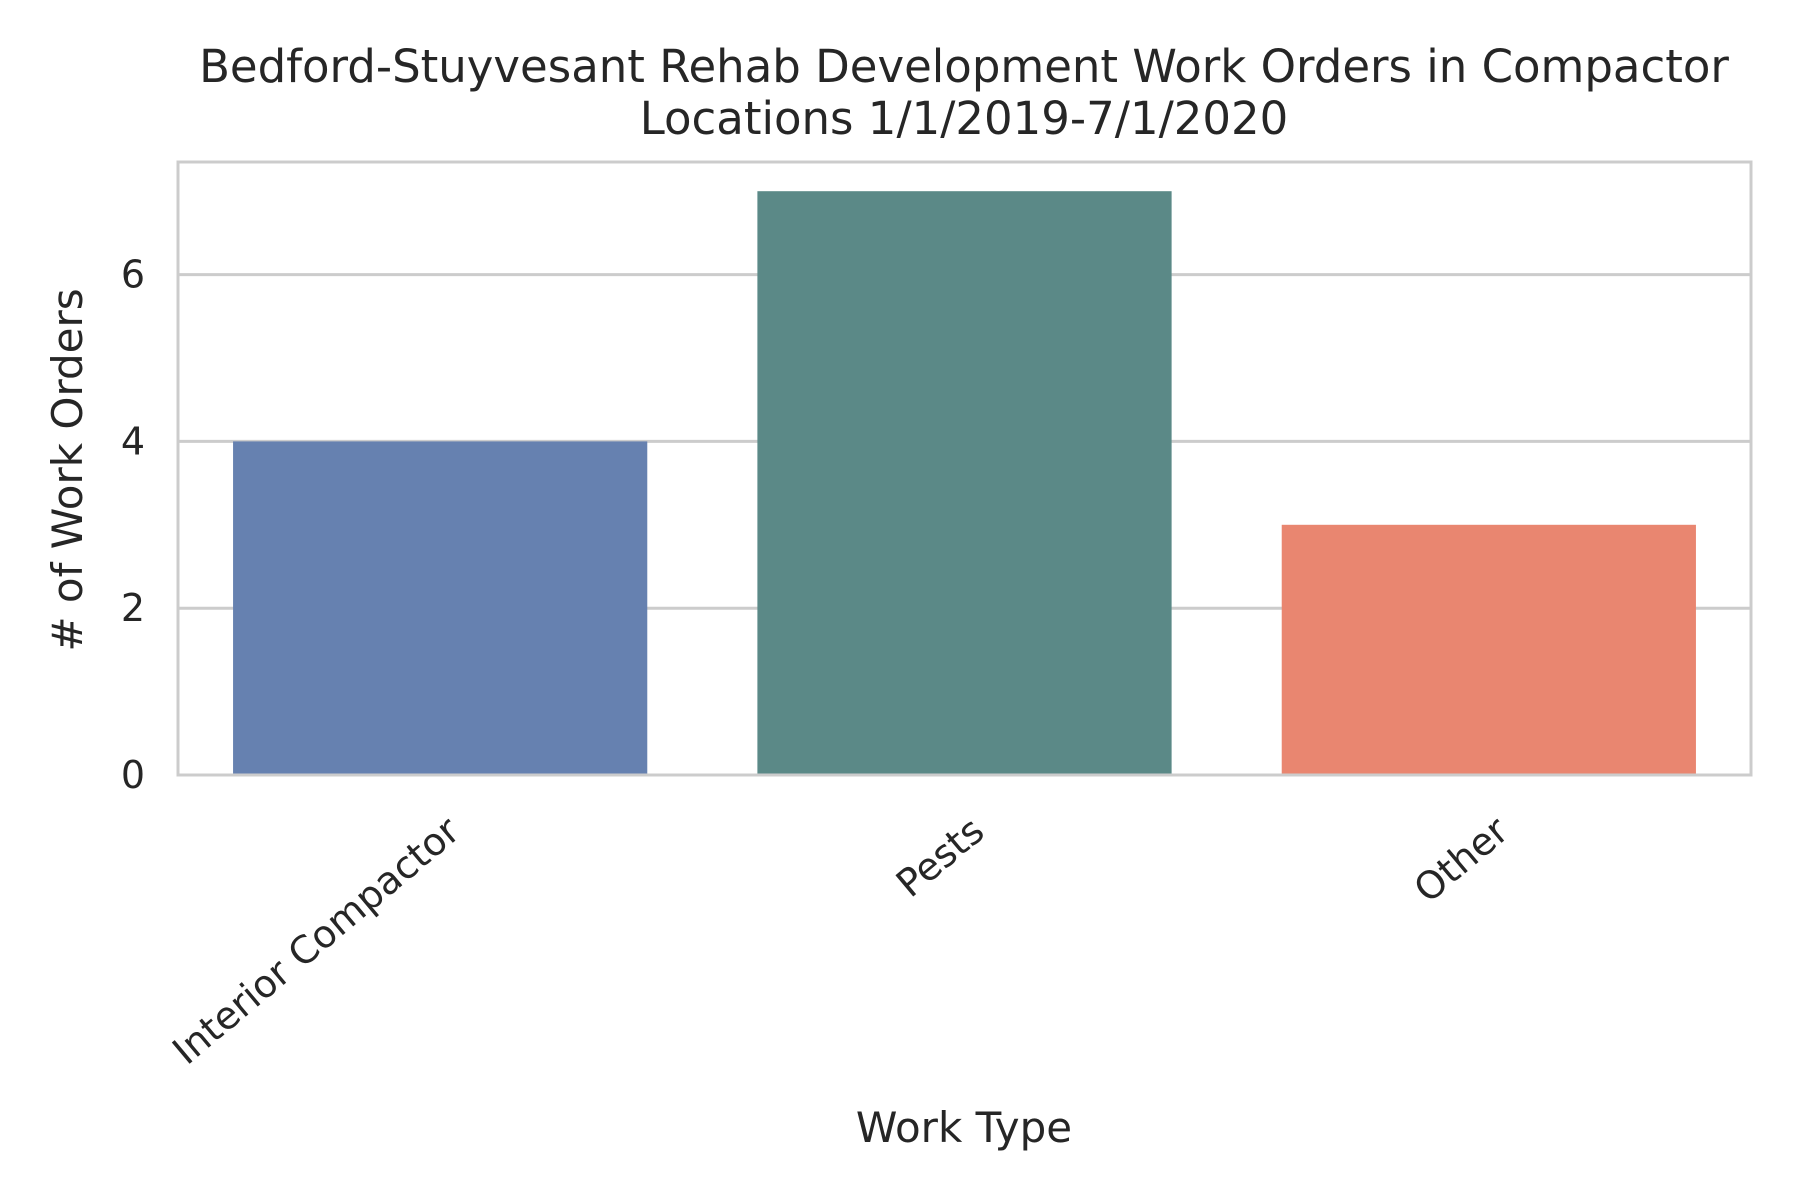  I want to click on y-tick-label-2: 2, so click(133, 608).